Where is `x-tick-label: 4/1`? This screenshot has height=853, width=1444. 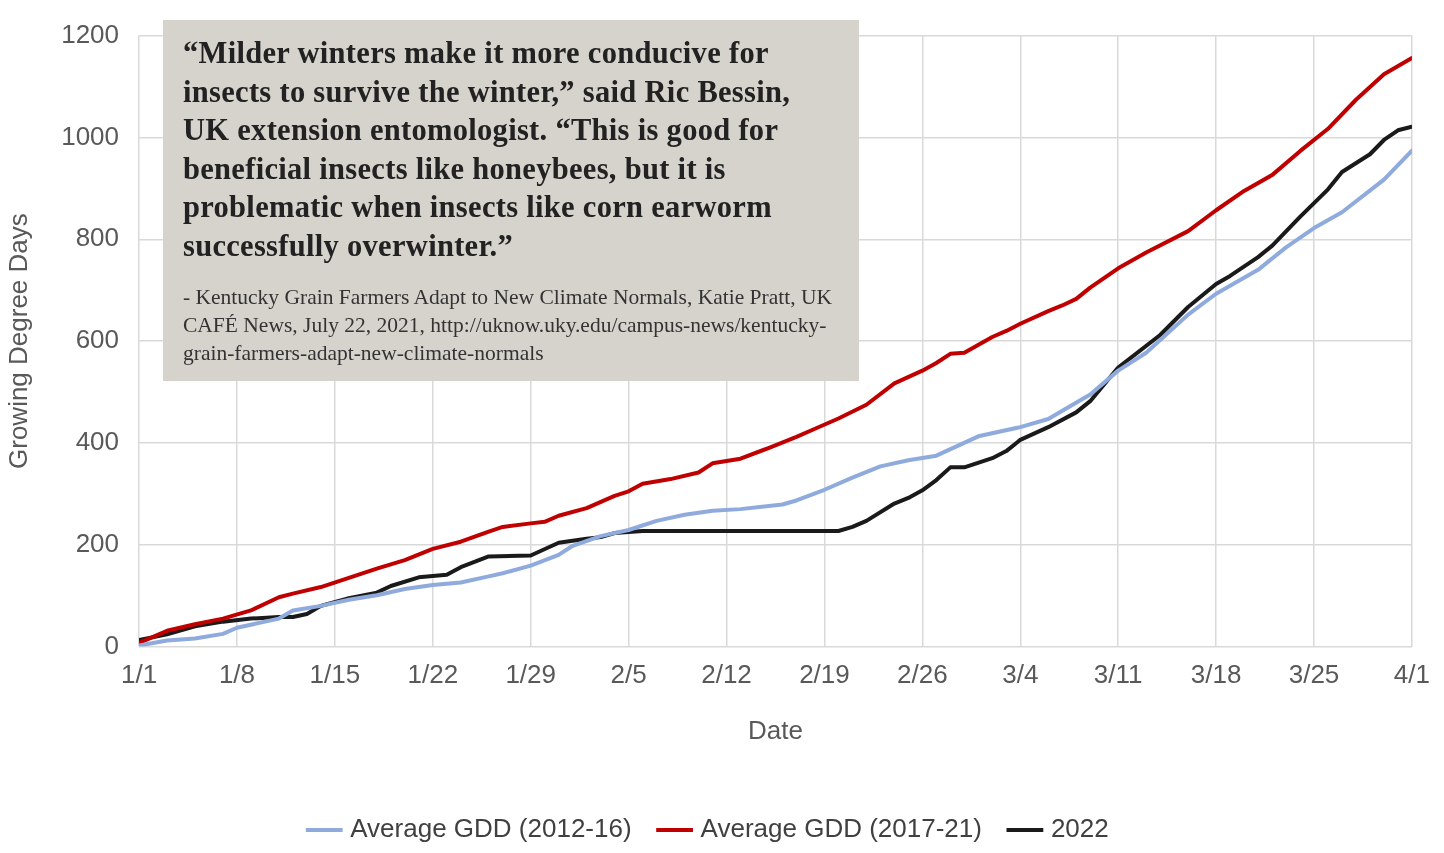 x-tick-label: 4/1 is located at coordinates (1412, 674).